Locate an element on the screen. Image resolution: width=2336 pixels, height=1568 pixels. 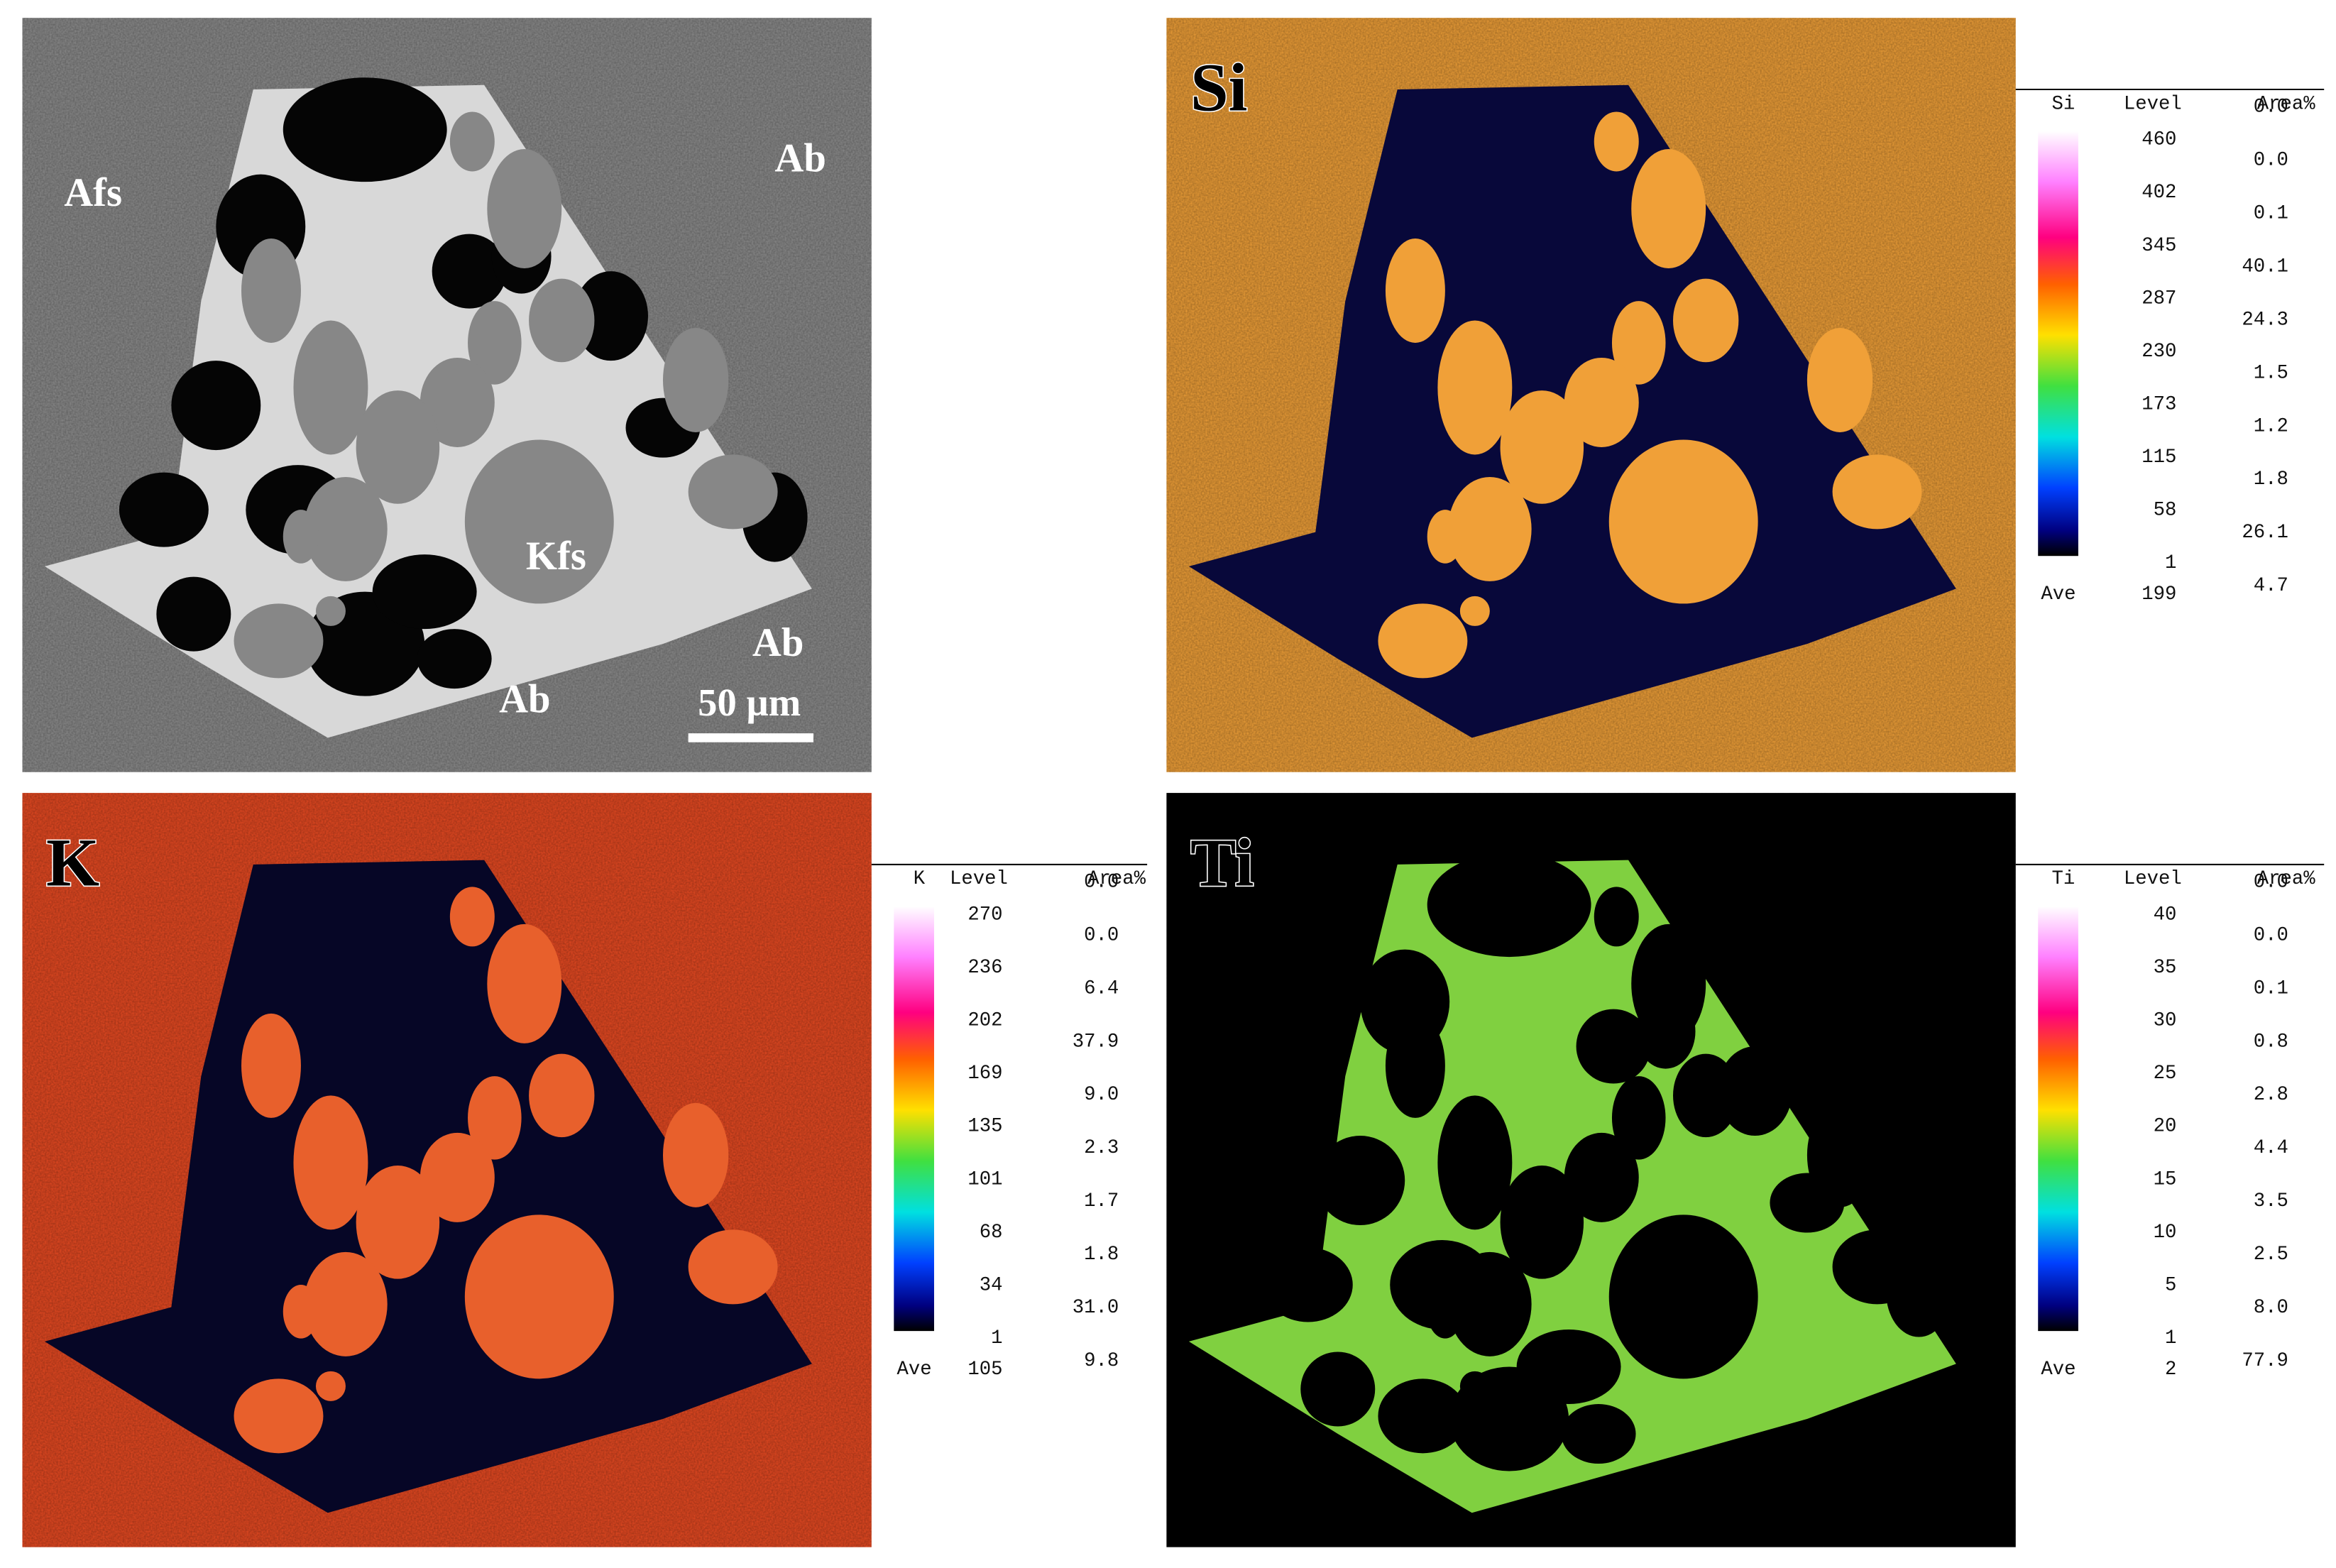
area-value: 3.5 is located at coordinates (2271, 1201).